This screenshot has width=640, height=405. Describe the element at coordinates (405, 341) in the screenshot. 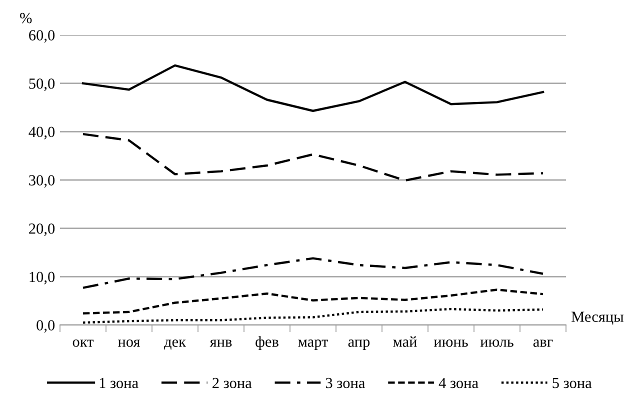

I see `x-tick-label: май` at that location.